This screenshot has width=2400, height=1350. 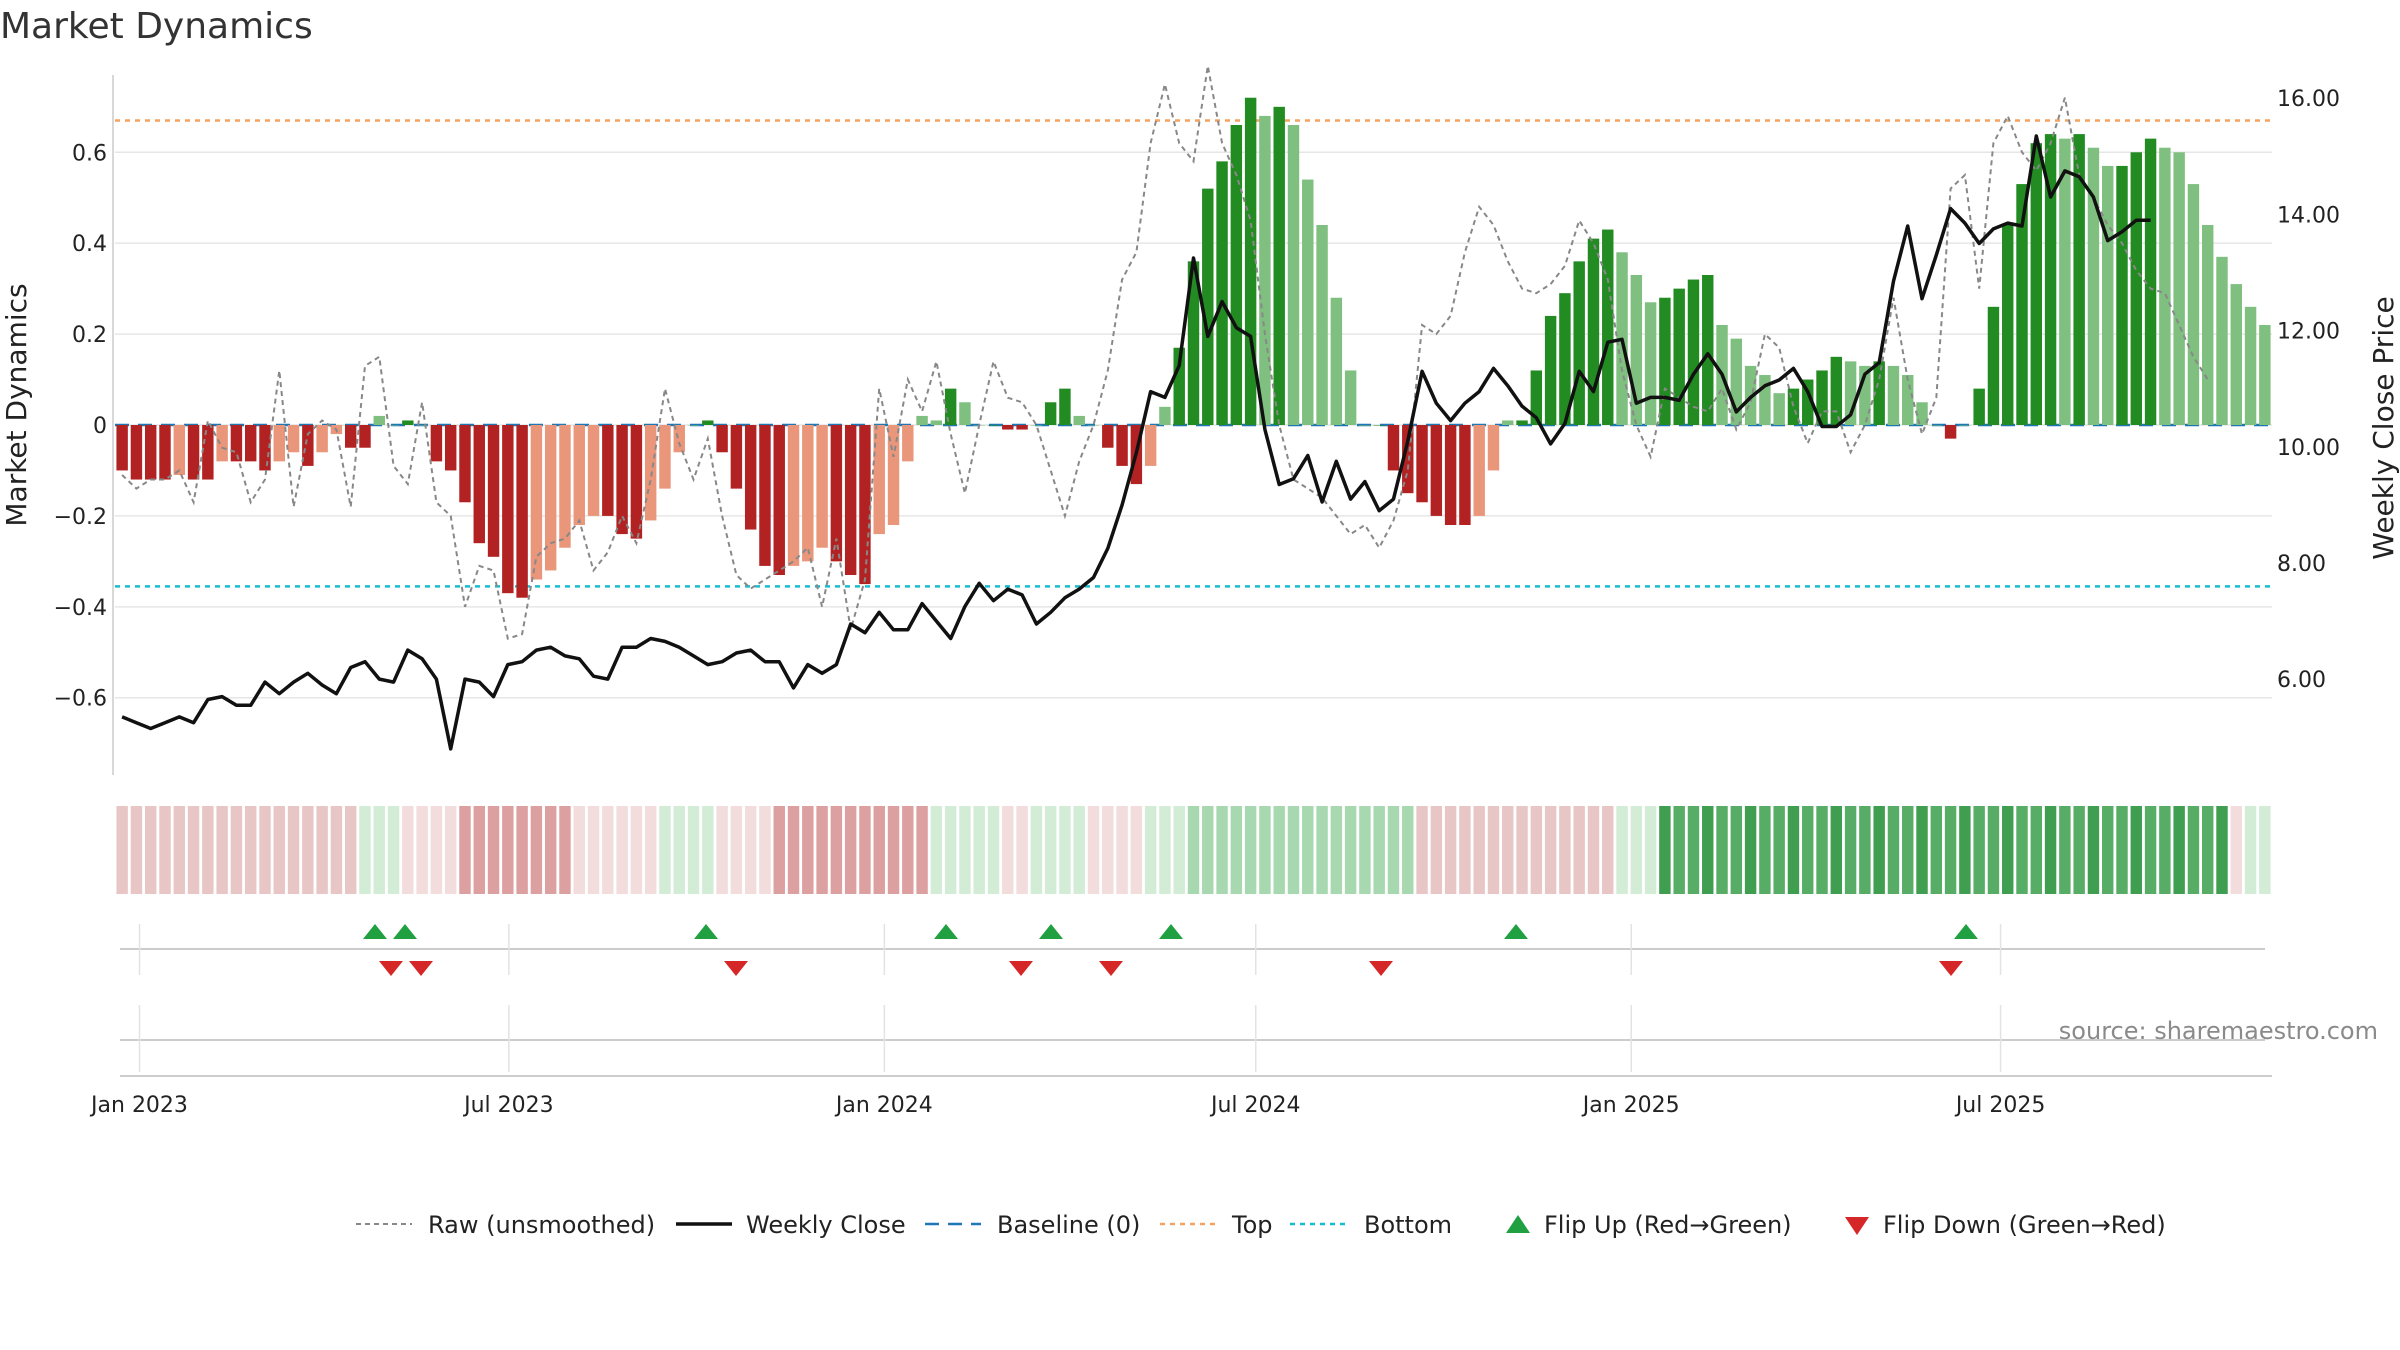 I want to click on x-tick-label: Jan 2023, so click(x=138, y=1105).